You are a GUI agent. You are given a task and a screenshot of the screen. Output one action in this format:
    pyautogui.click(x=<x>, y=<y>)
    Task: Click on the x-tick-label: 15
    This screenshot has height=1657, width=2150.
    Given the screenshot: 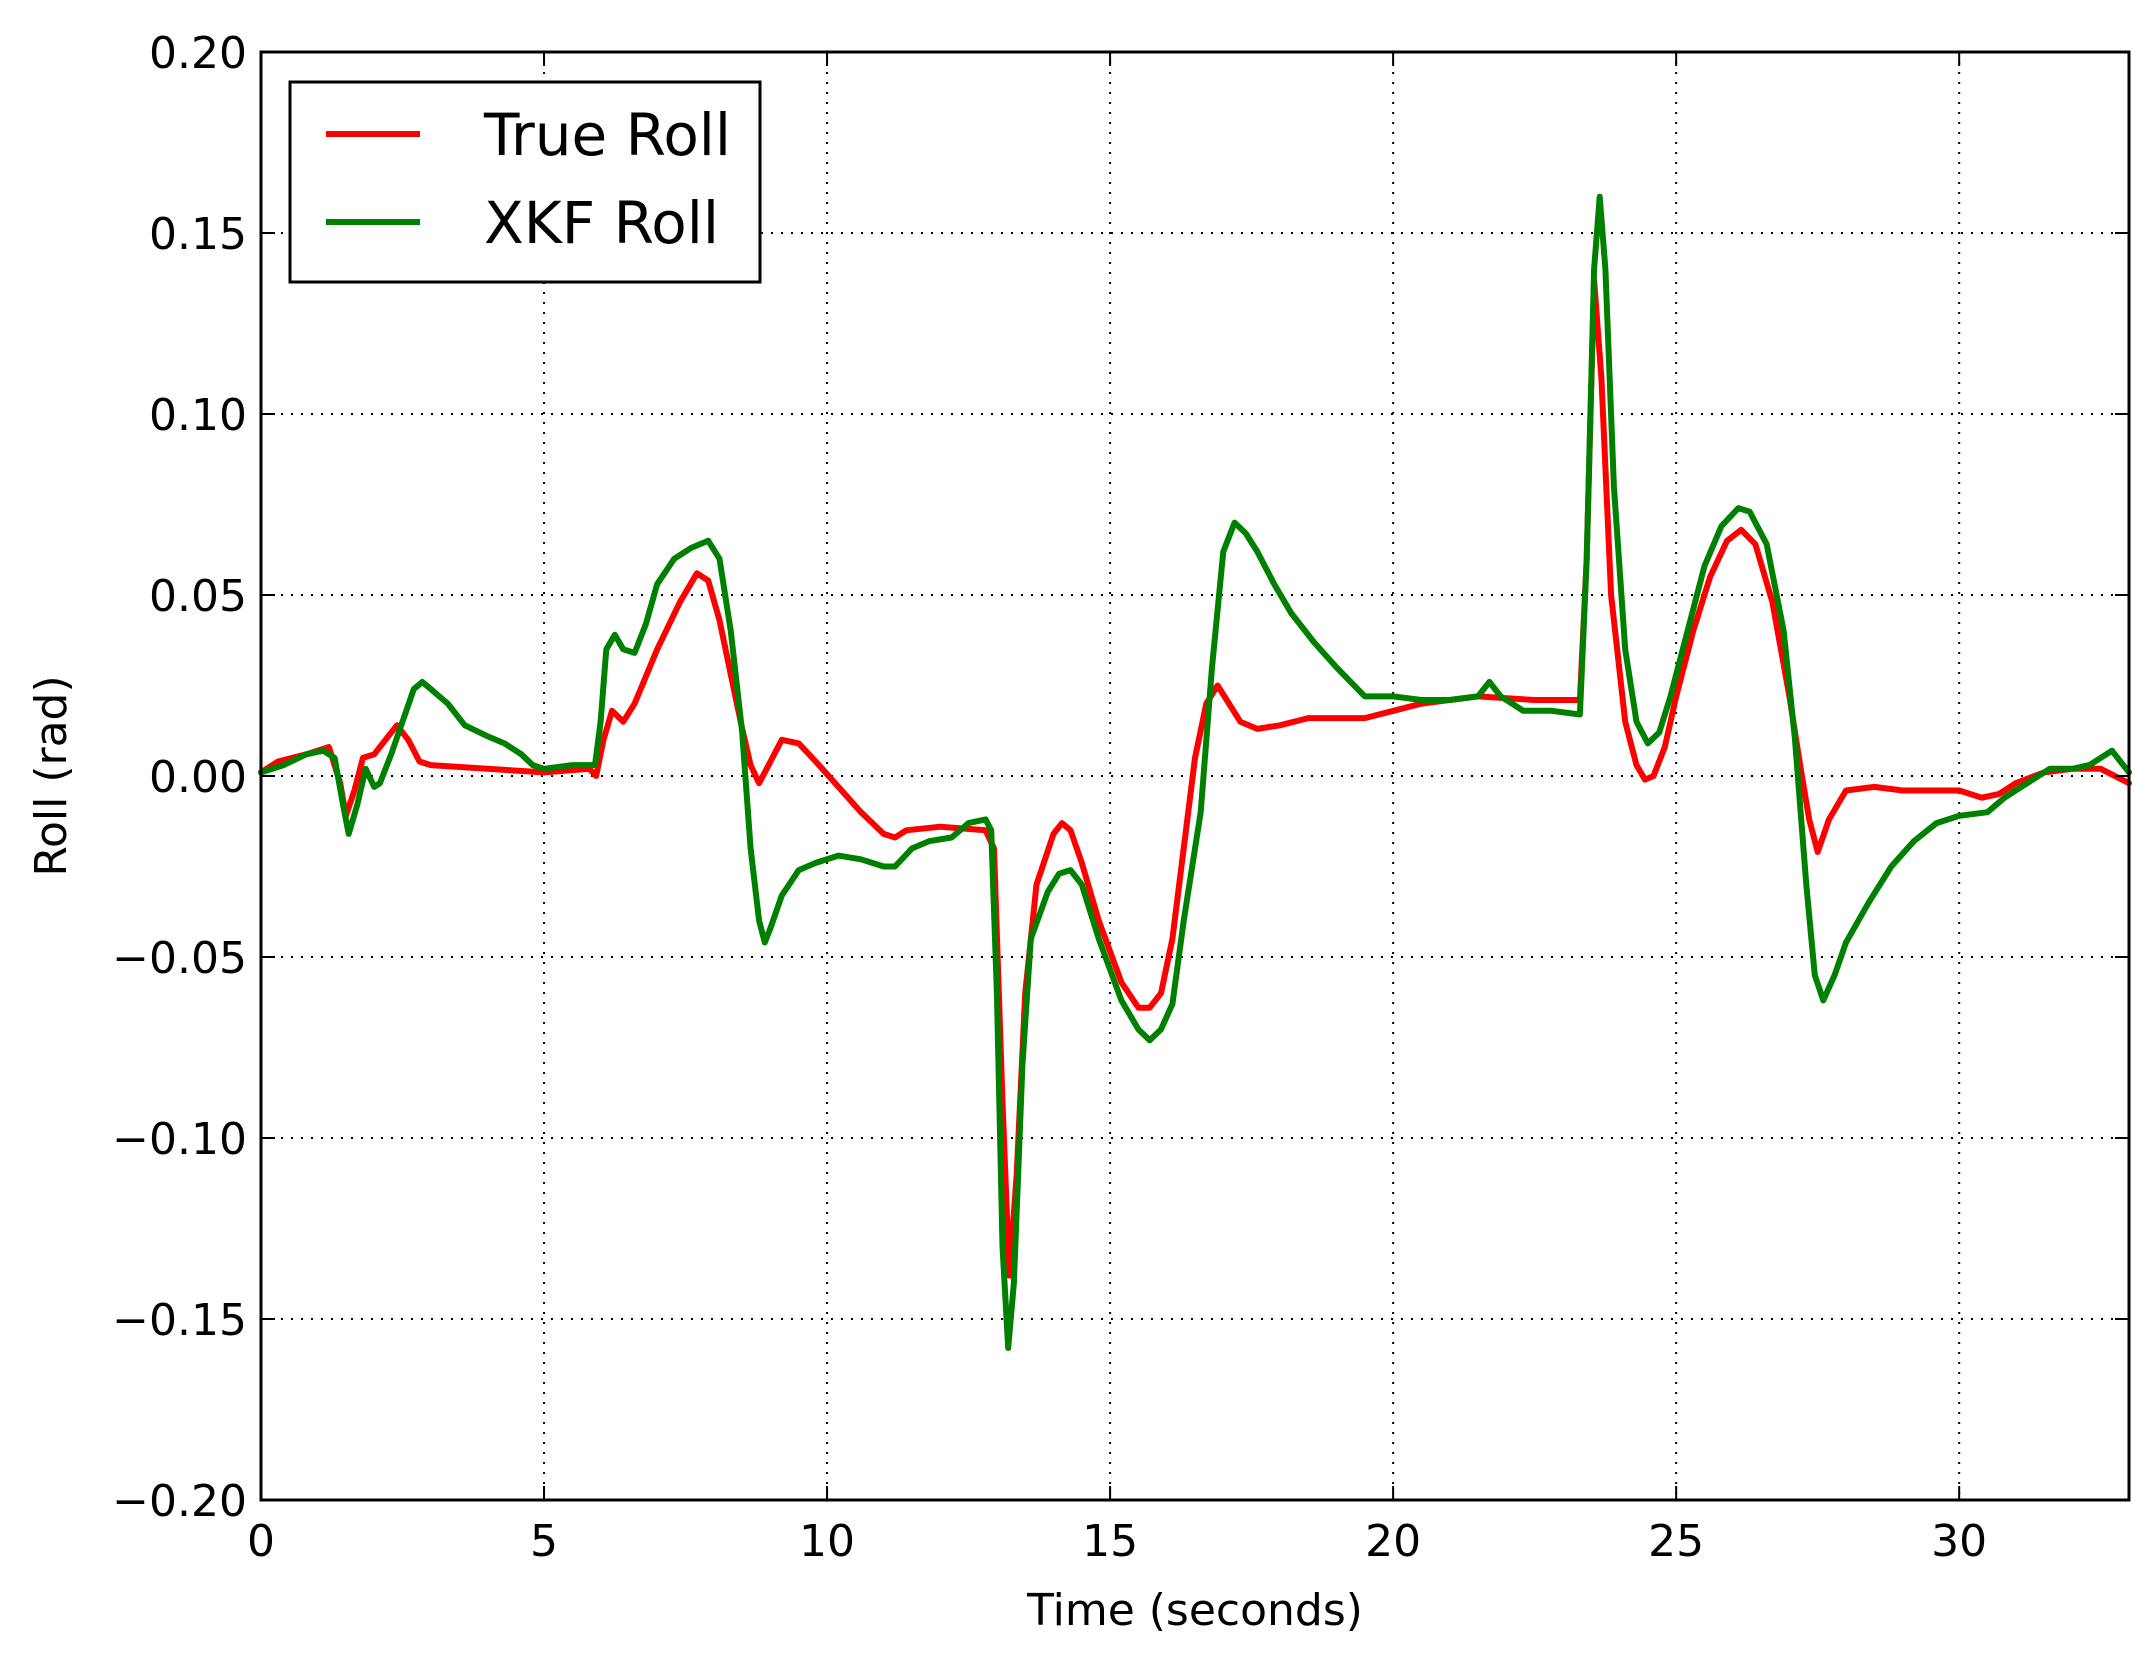 What is the action you would take?
    pyautogui.click(x=1110, y=1541)
    